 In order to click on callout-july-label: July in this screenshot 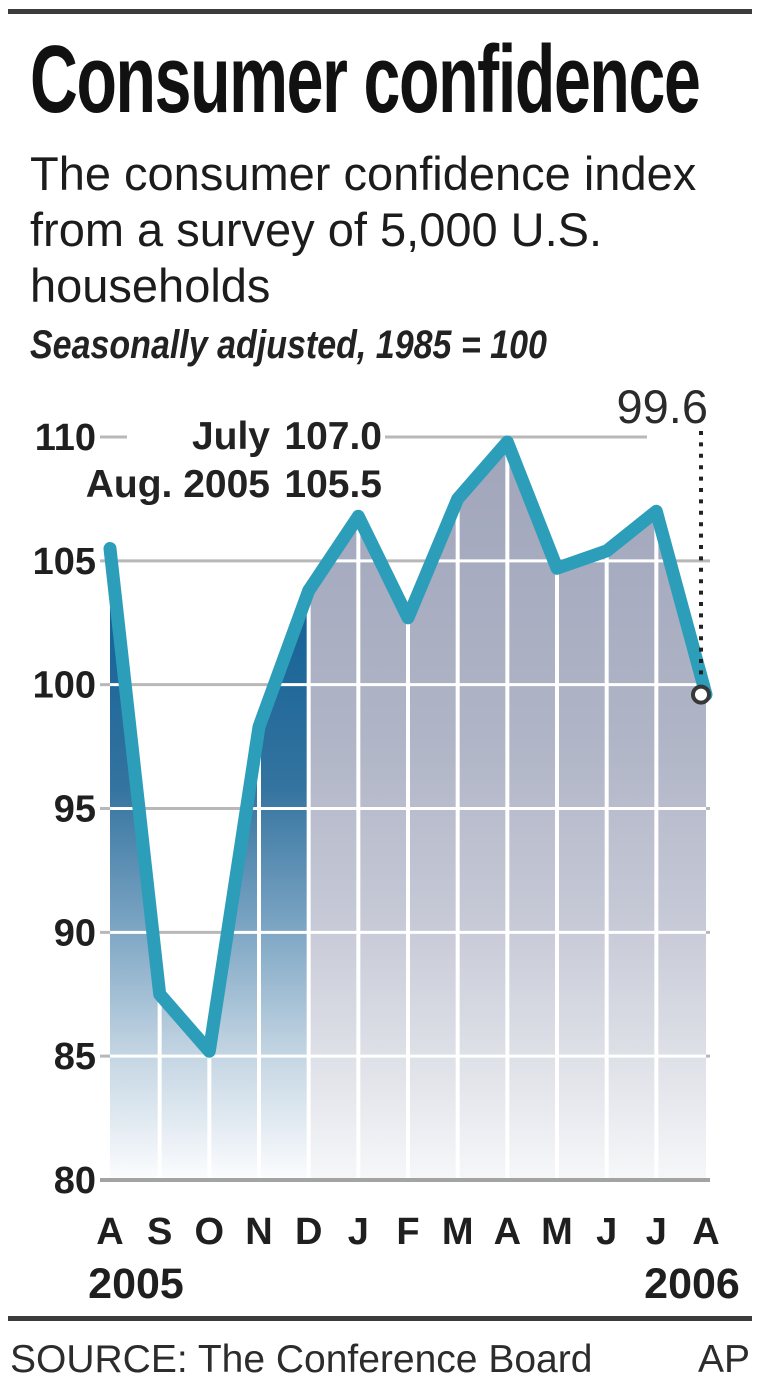, I will do `click(231, 436)`.